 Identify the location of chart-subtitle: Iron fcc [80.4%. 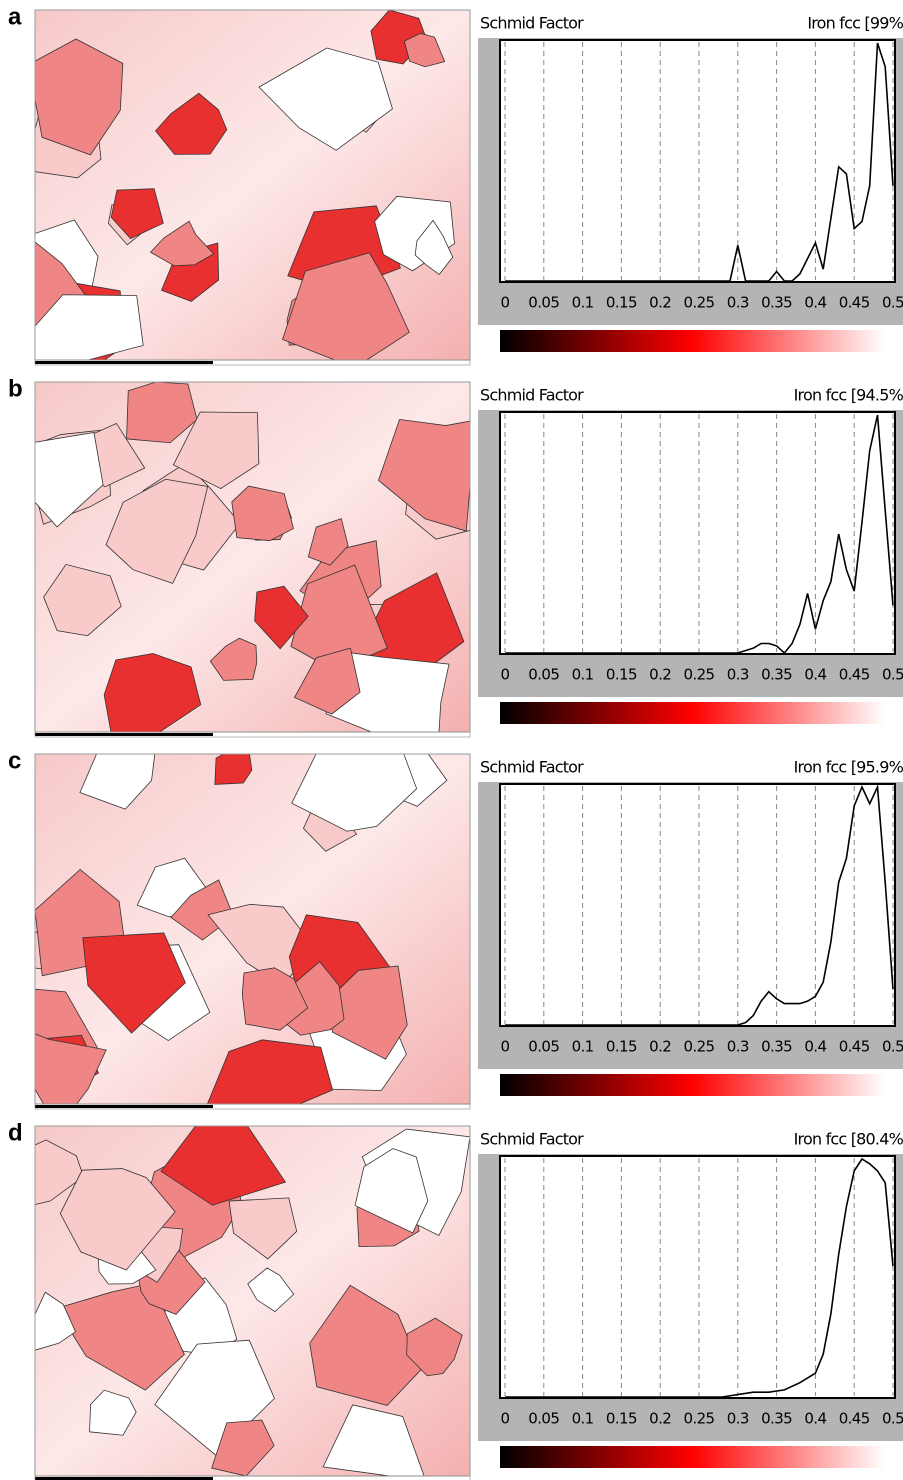
(848, 1139).